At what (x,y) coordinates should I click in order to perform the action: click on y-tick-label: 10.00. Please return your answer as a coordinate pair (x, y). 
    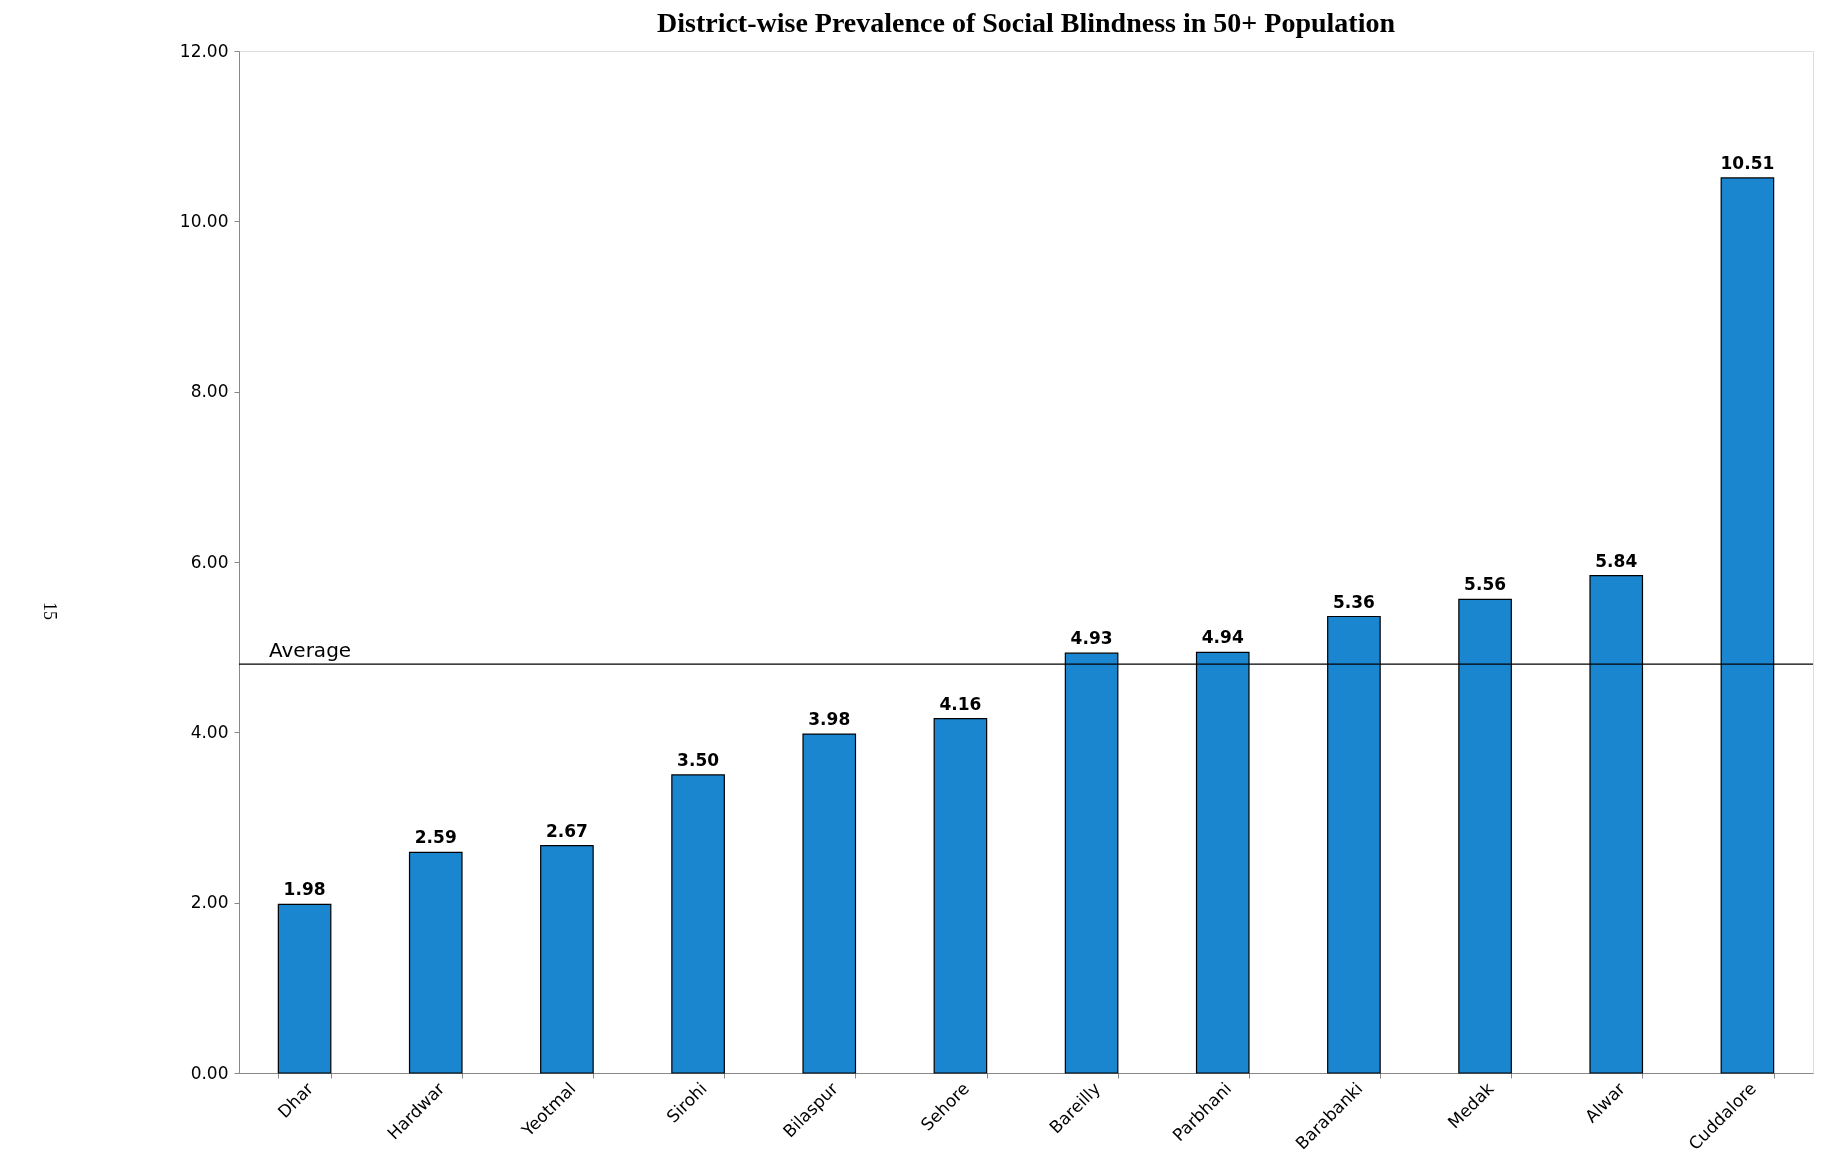
    Looking at the image, I should click on (204, 220).